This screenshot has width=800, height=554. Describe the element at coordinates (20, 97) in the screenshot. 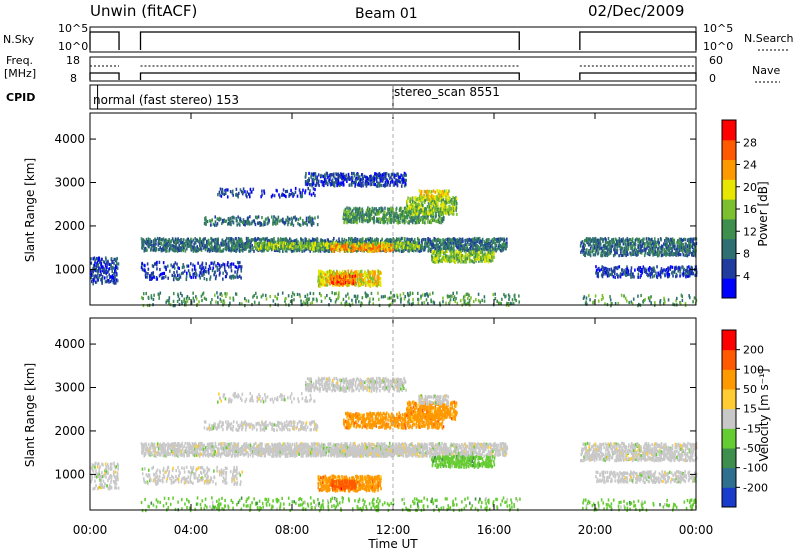

I see `cpid-label: CPID` at that location.